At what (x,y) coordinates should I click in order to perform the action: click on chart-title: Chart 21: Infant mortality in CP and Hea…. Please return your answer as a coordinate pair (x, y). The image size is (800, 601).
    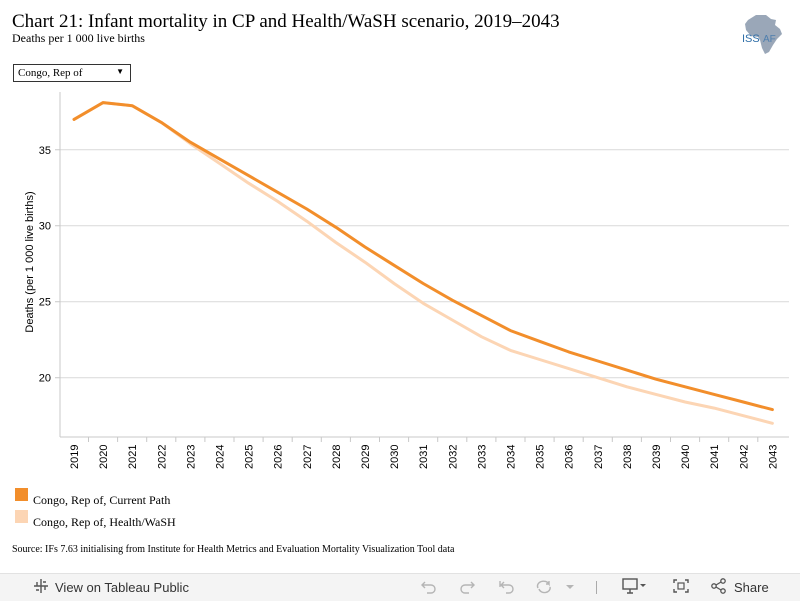
    Looking at the image, I should click on (286, 21).